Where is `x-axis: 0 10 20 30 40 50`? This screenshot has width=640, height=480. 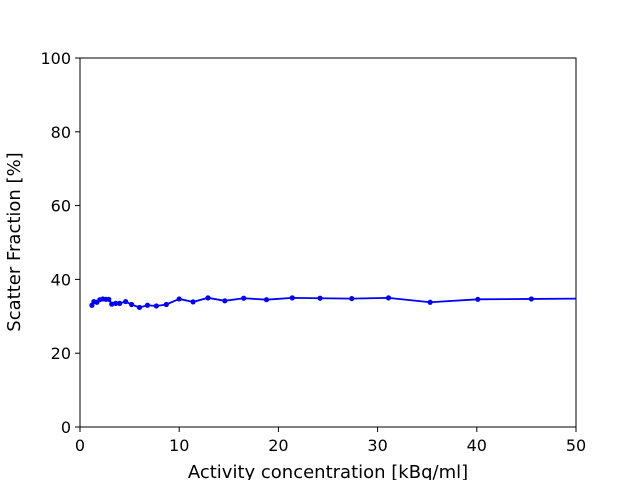 x-axis: 0 10 20 30 40 50 is located at coordinates (330, 441).